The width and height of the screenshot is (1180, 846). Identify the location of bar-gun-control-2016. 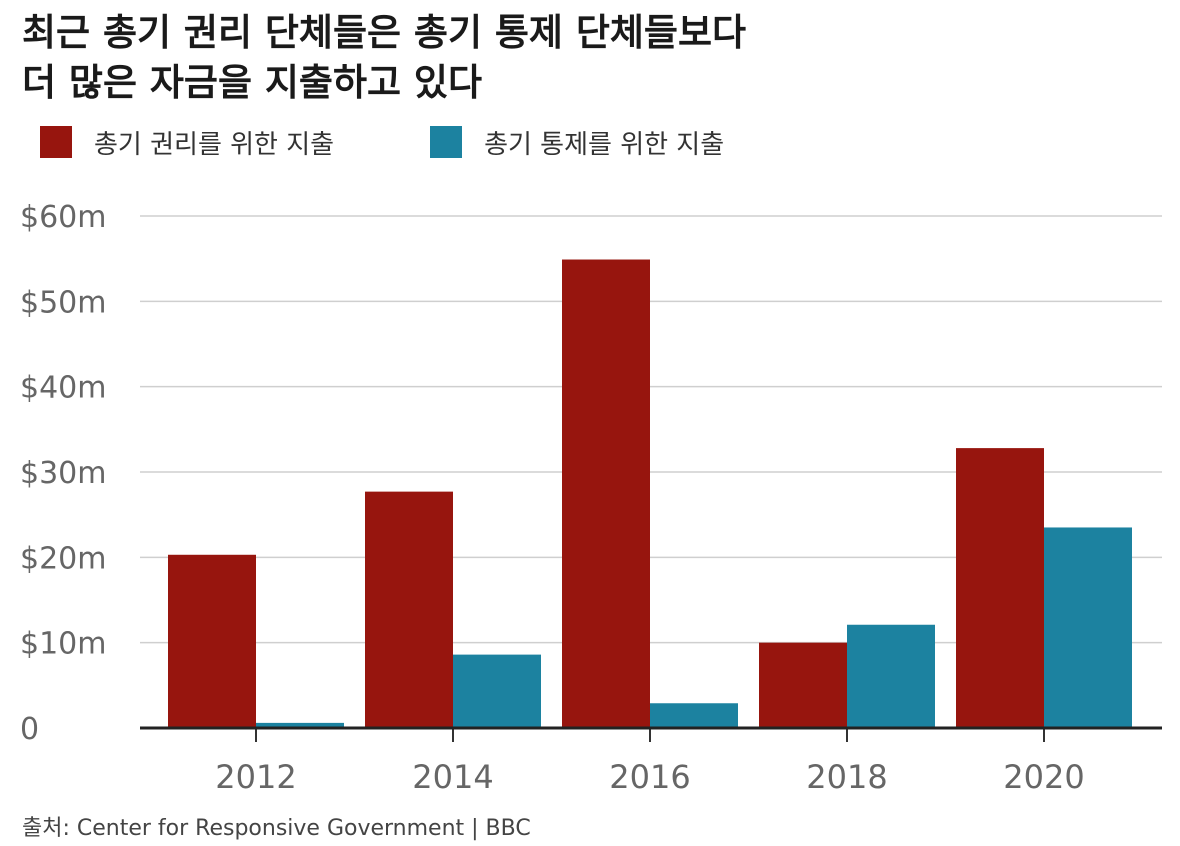
(694, 715).